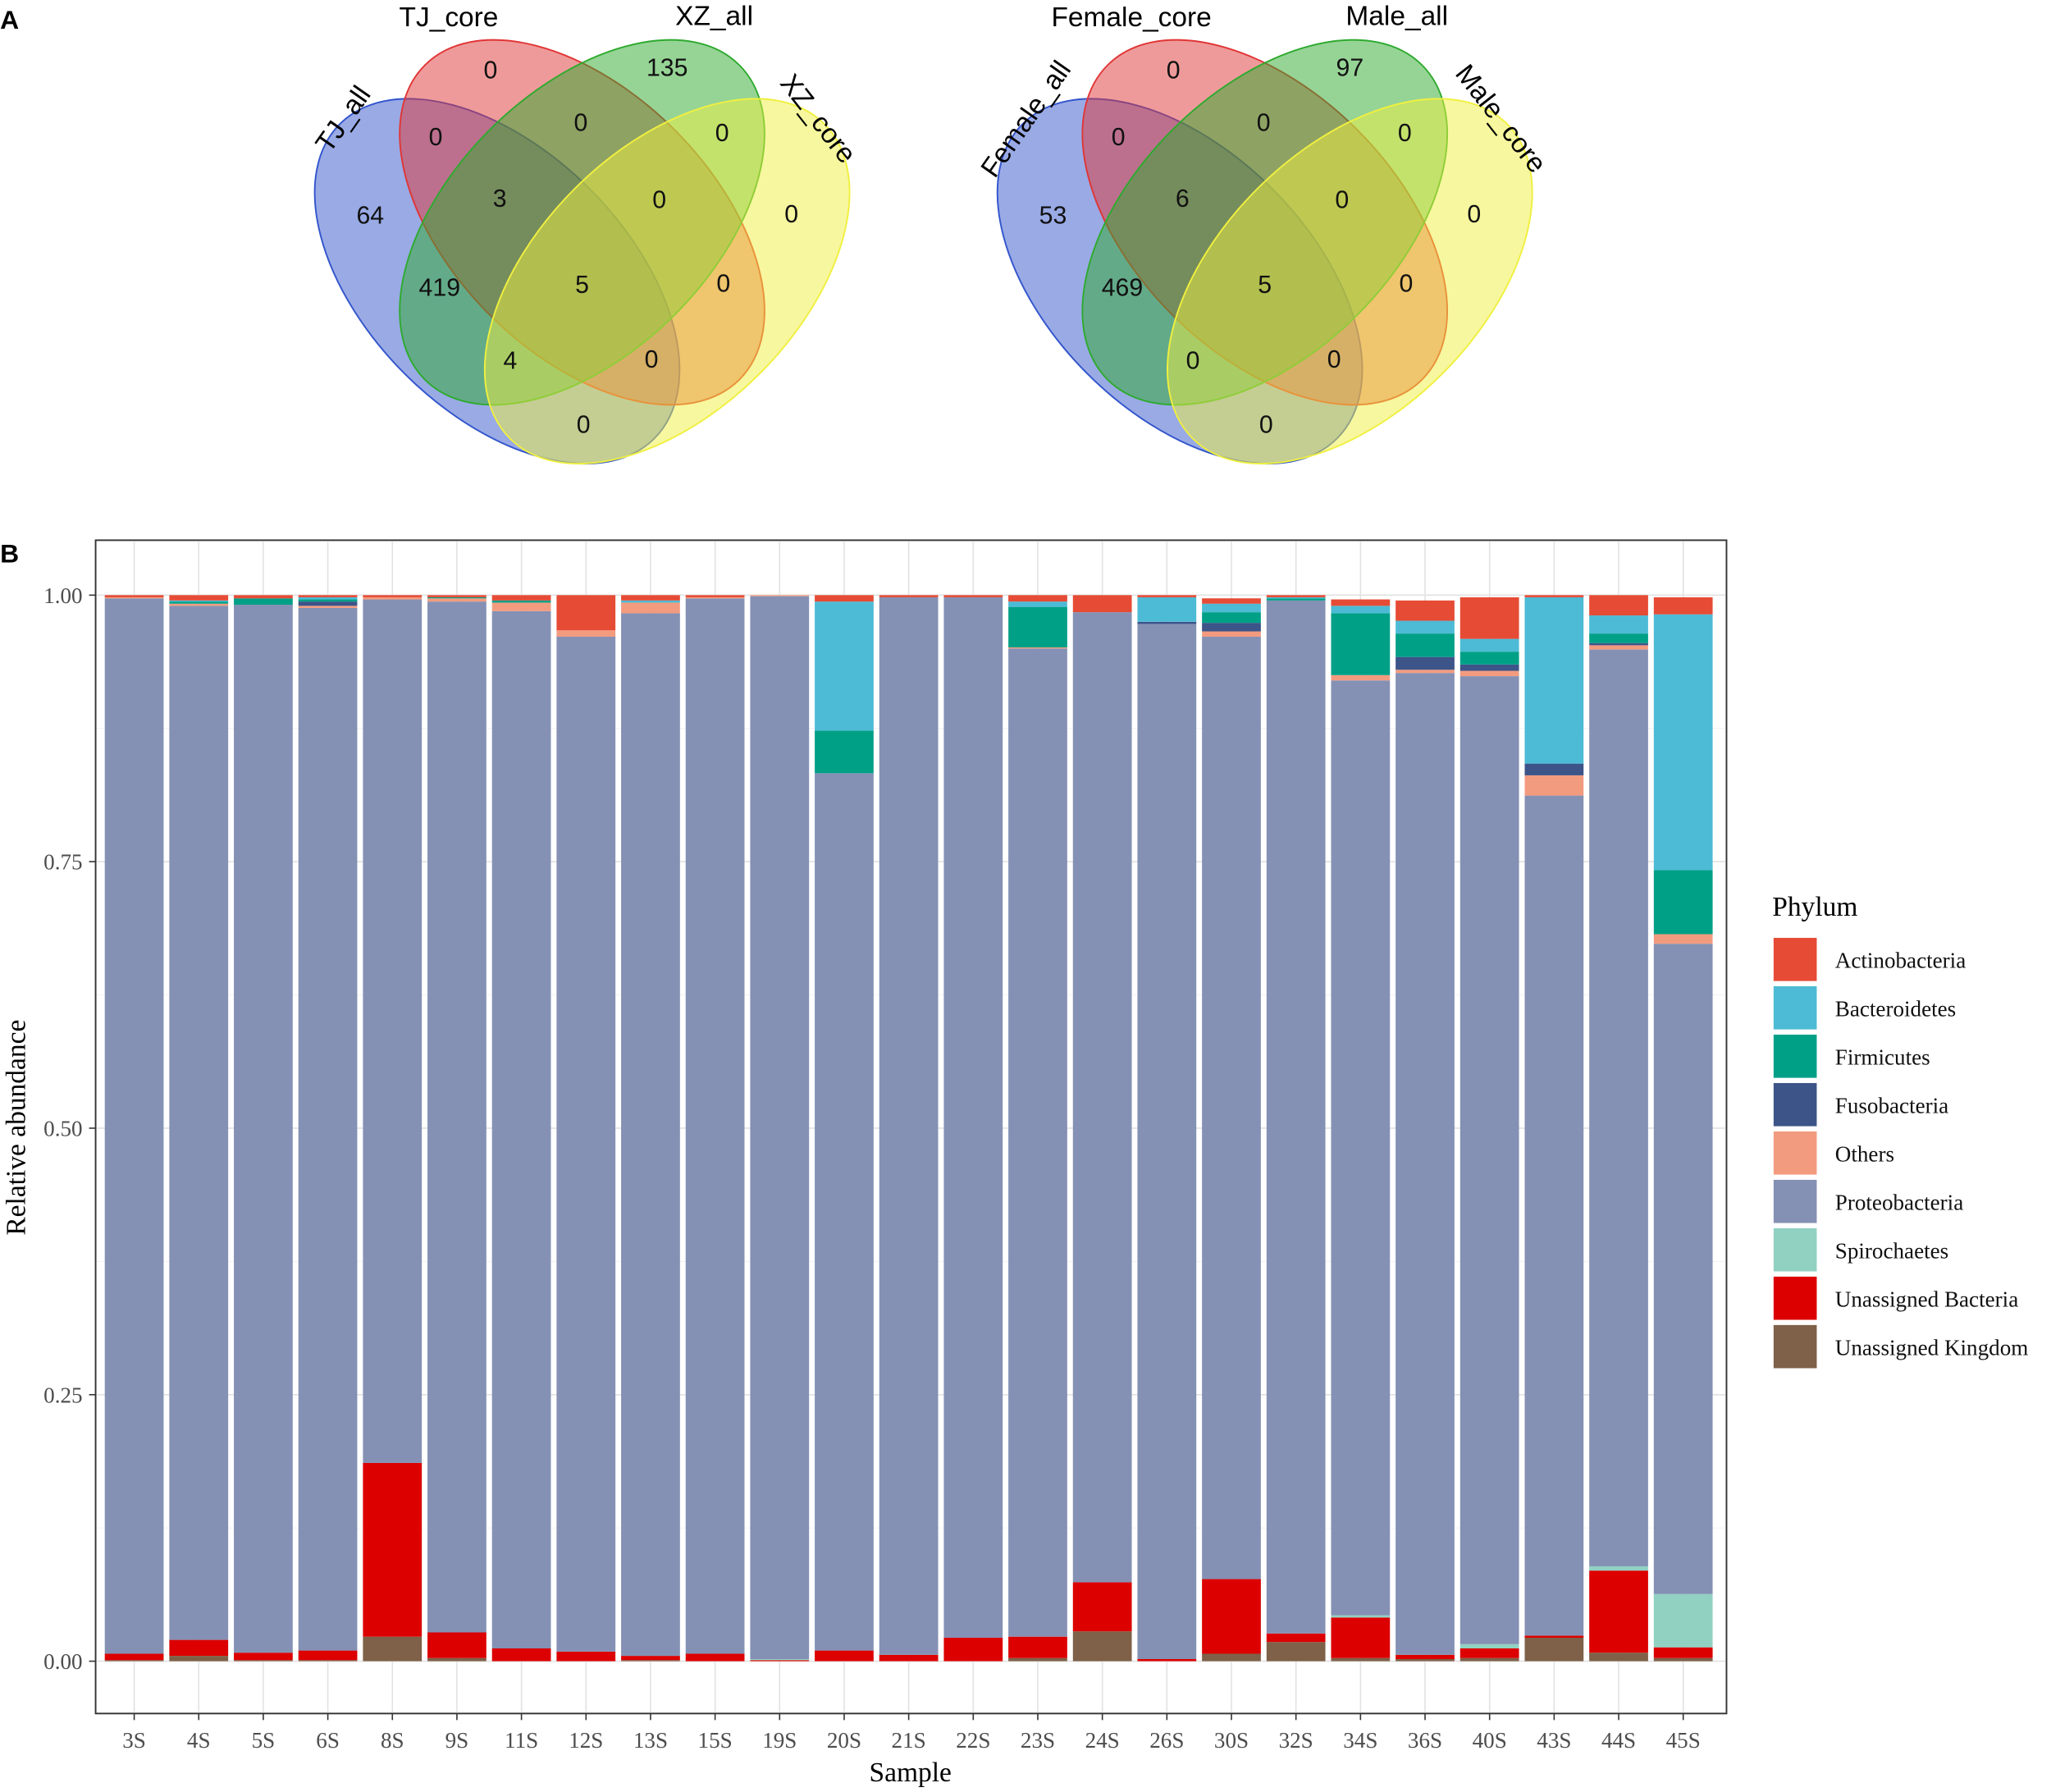 This screenshot has width=2051, height=1792. Describe the element at coordinates (1350, 67) in the screenshot. I see `venn-count: 97` at that location.